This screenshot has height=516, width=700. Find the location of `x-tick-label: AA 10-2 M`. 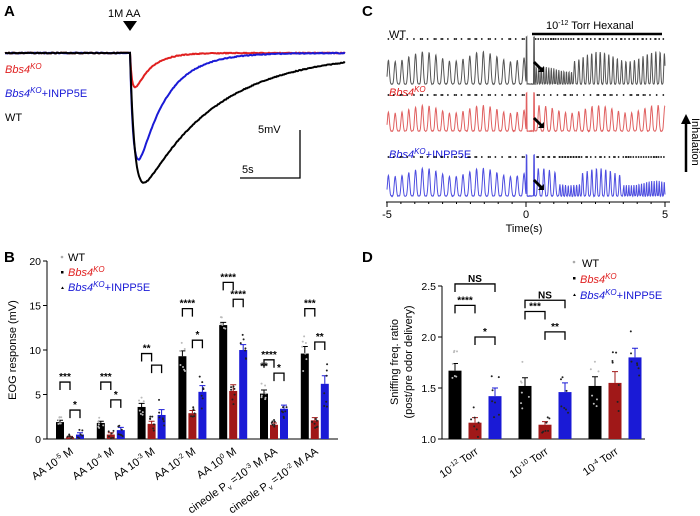

x-tick-label: AA 10-2 M is located at coordinates (175, 464).